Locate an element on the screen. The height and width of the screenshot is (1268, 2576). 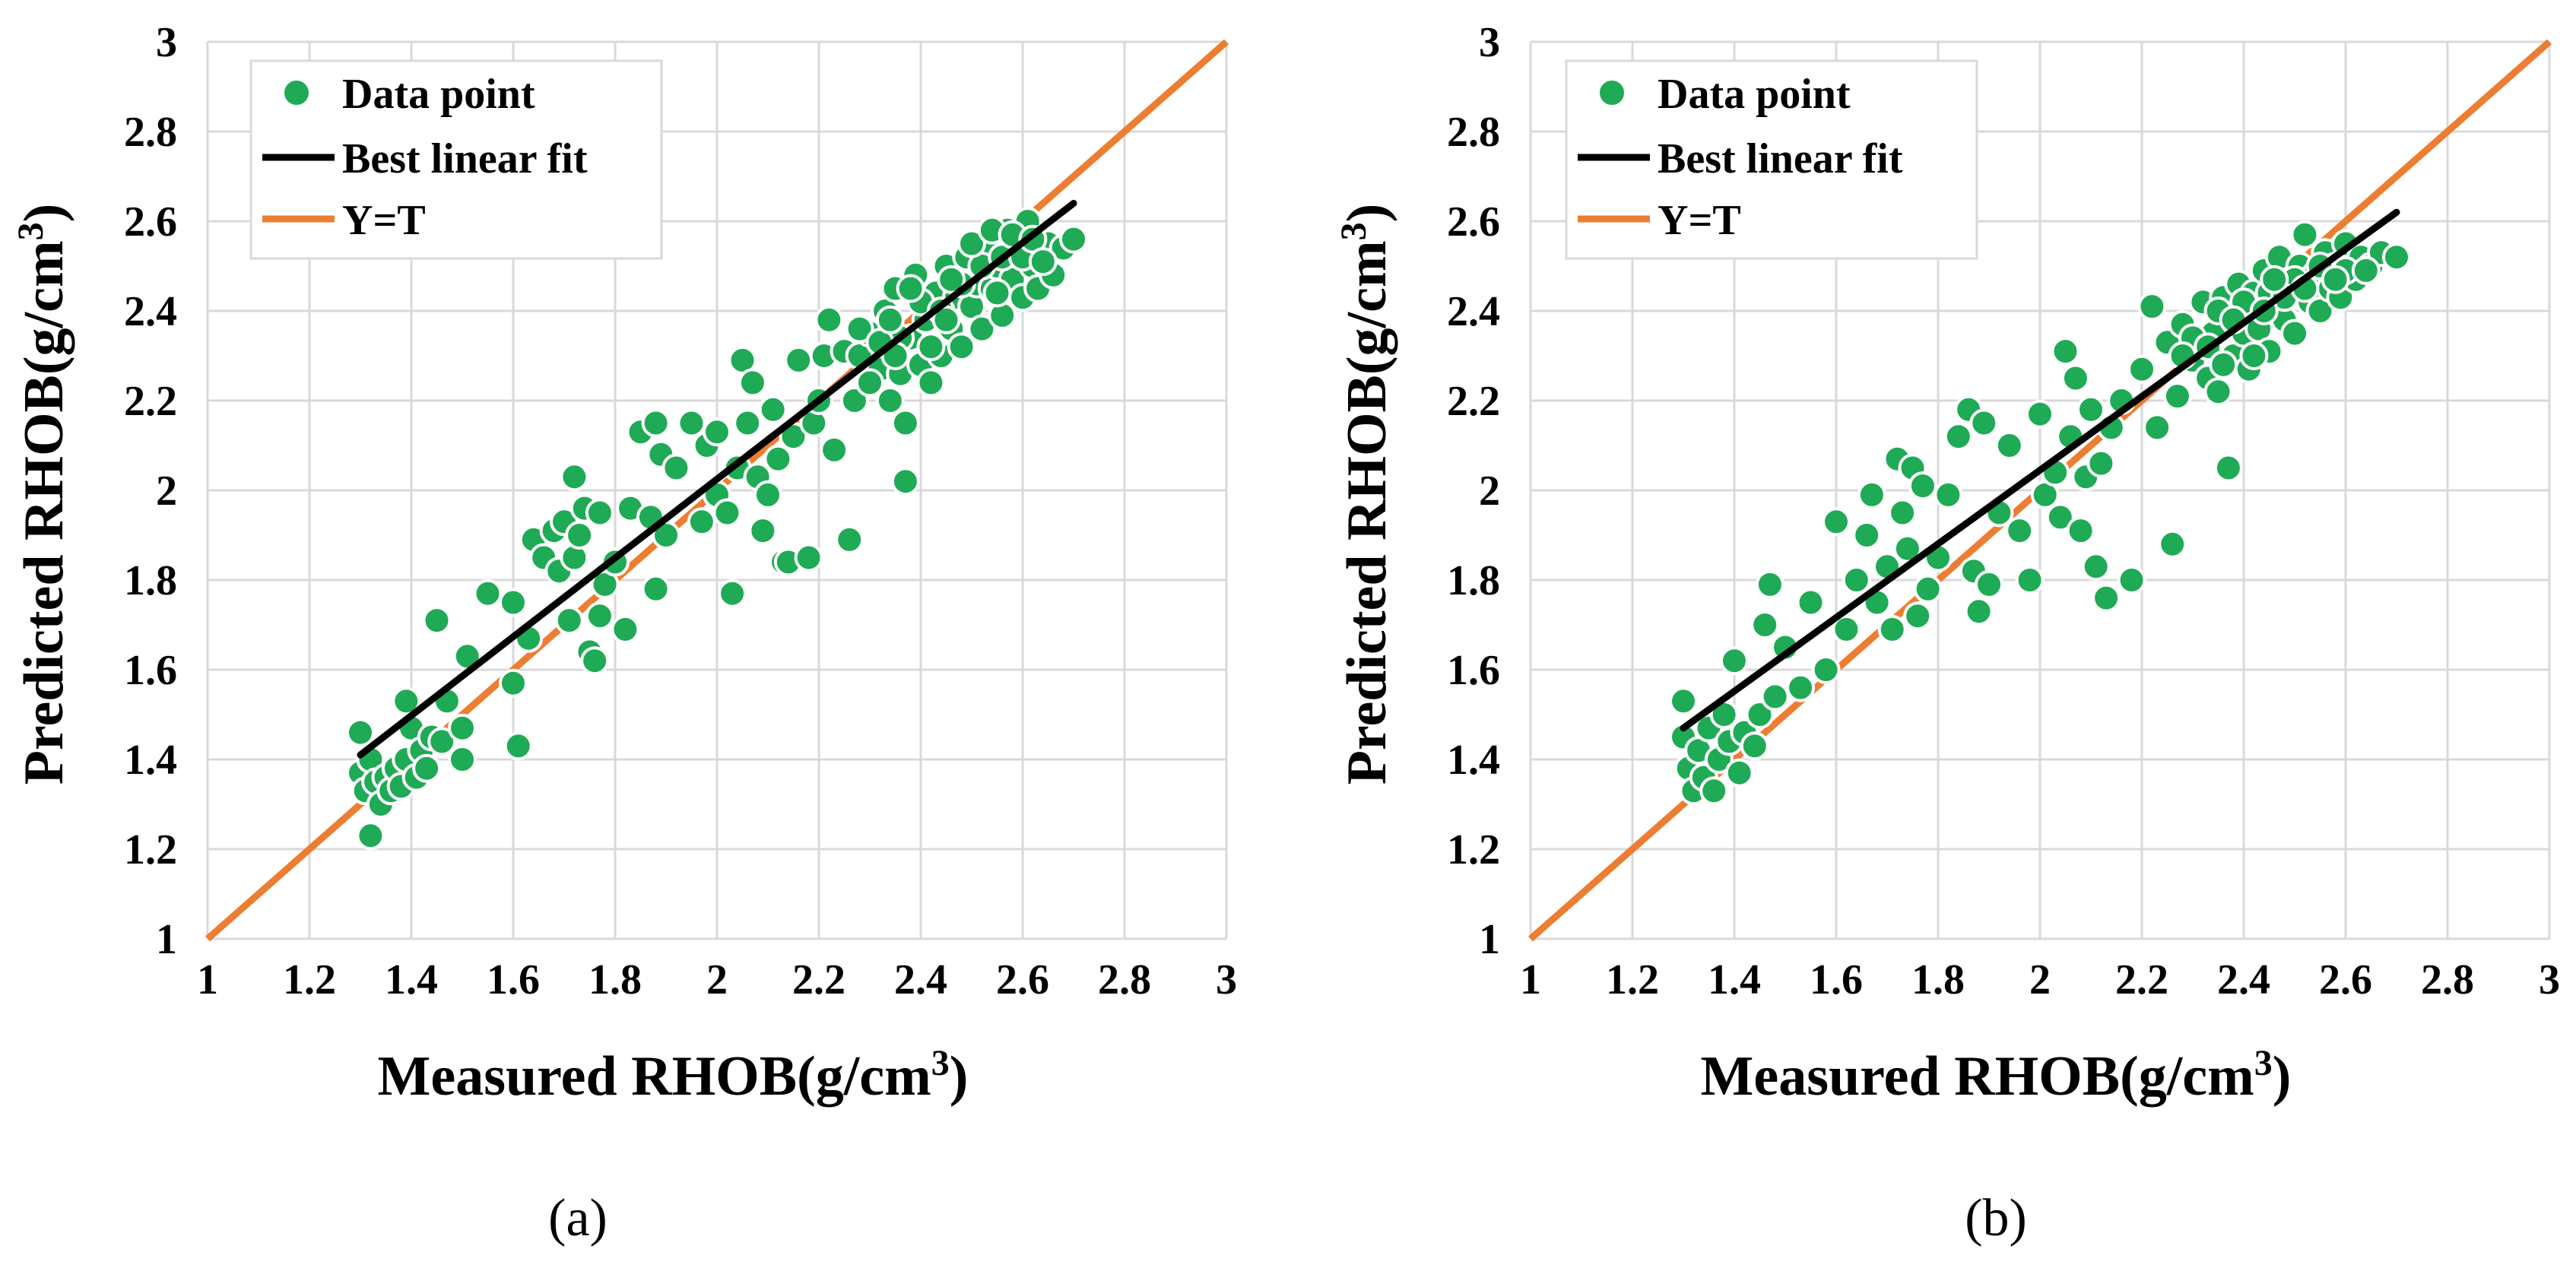
legend-label-yt: Y=T is located at coordinates (384, 221).